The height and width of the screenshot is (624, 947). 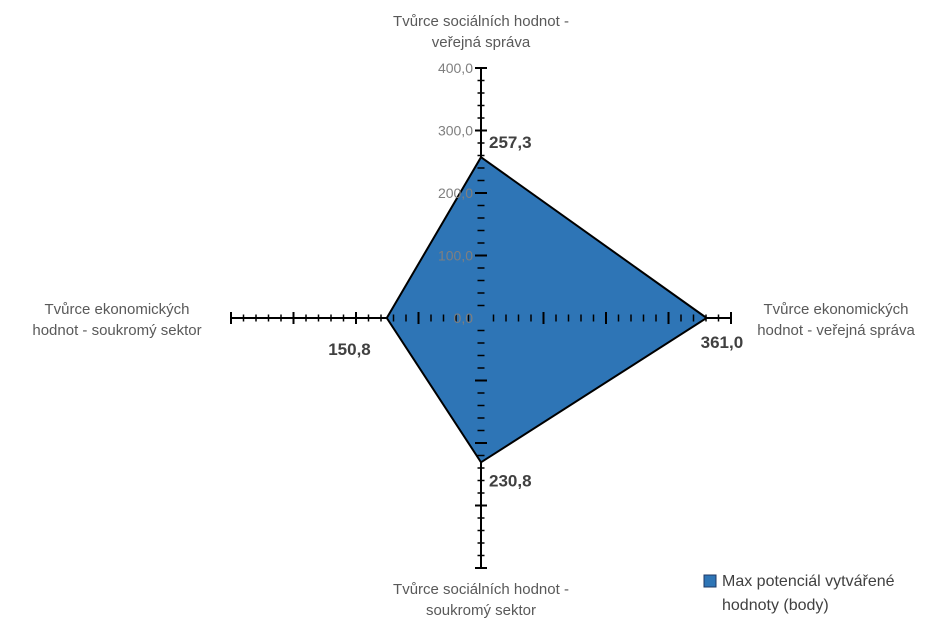 What do you see at coordinates (510, 480) in the screenshot?
I see `data-label: 230,8` at bounding box center [510, 480].